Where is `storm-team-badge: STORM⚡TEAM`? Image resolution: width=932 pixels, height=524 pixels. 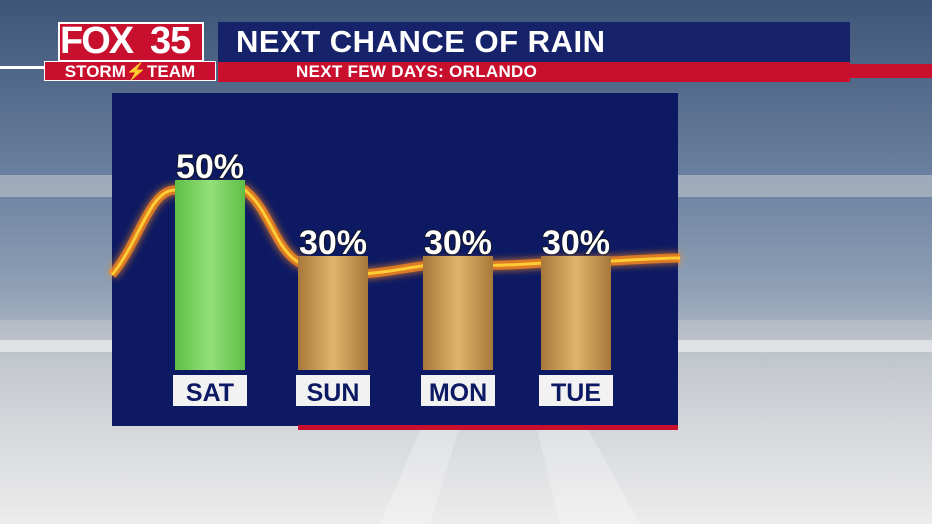 storm-team-badge: STORM⚡TEAM is located at coordinates (130, 71).